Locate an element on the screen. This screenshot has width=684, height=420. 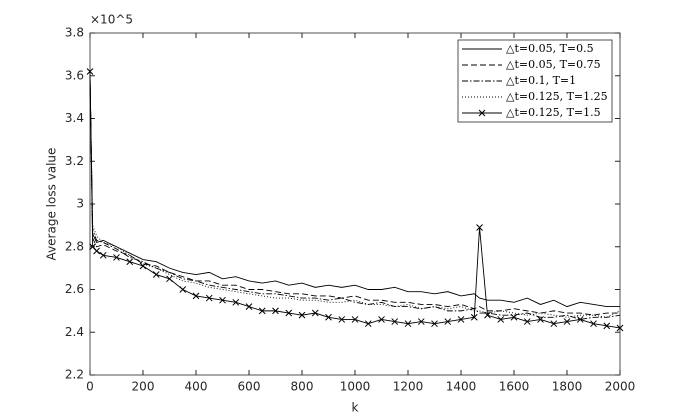
x-tick-label: 600 is located at coordinates (249, 387).